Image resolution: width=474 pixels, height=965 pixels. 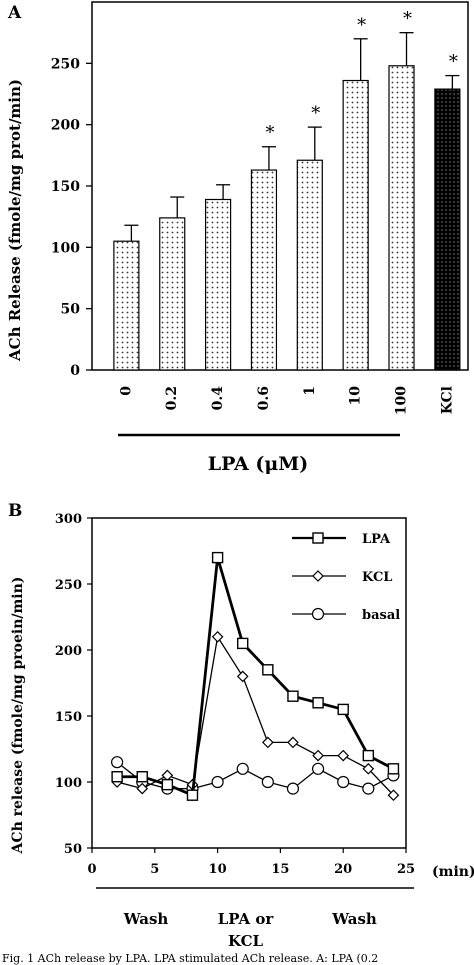 I want to click on x-tick-label: 0.2, so click(x=172, y=398).